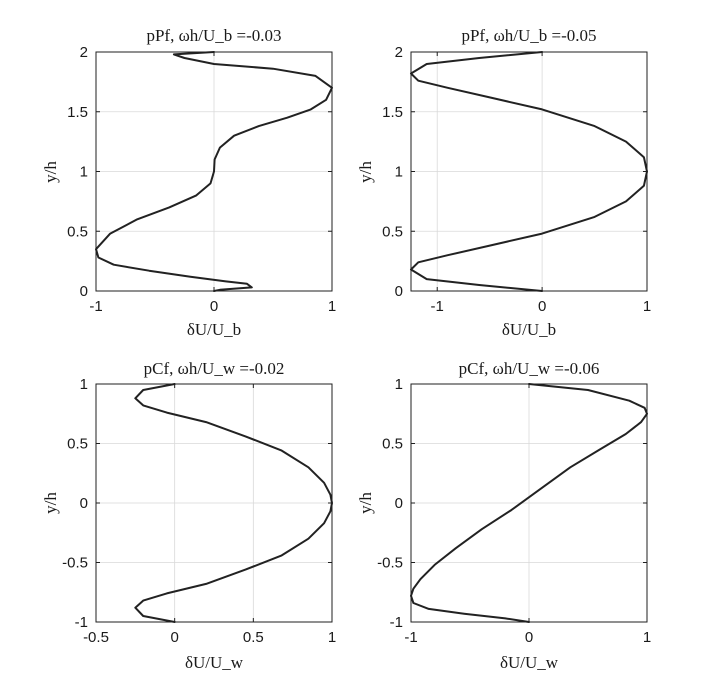  I want to click on panel-title: pPf, ωh/U_b =-0.03, so click(213, 35).